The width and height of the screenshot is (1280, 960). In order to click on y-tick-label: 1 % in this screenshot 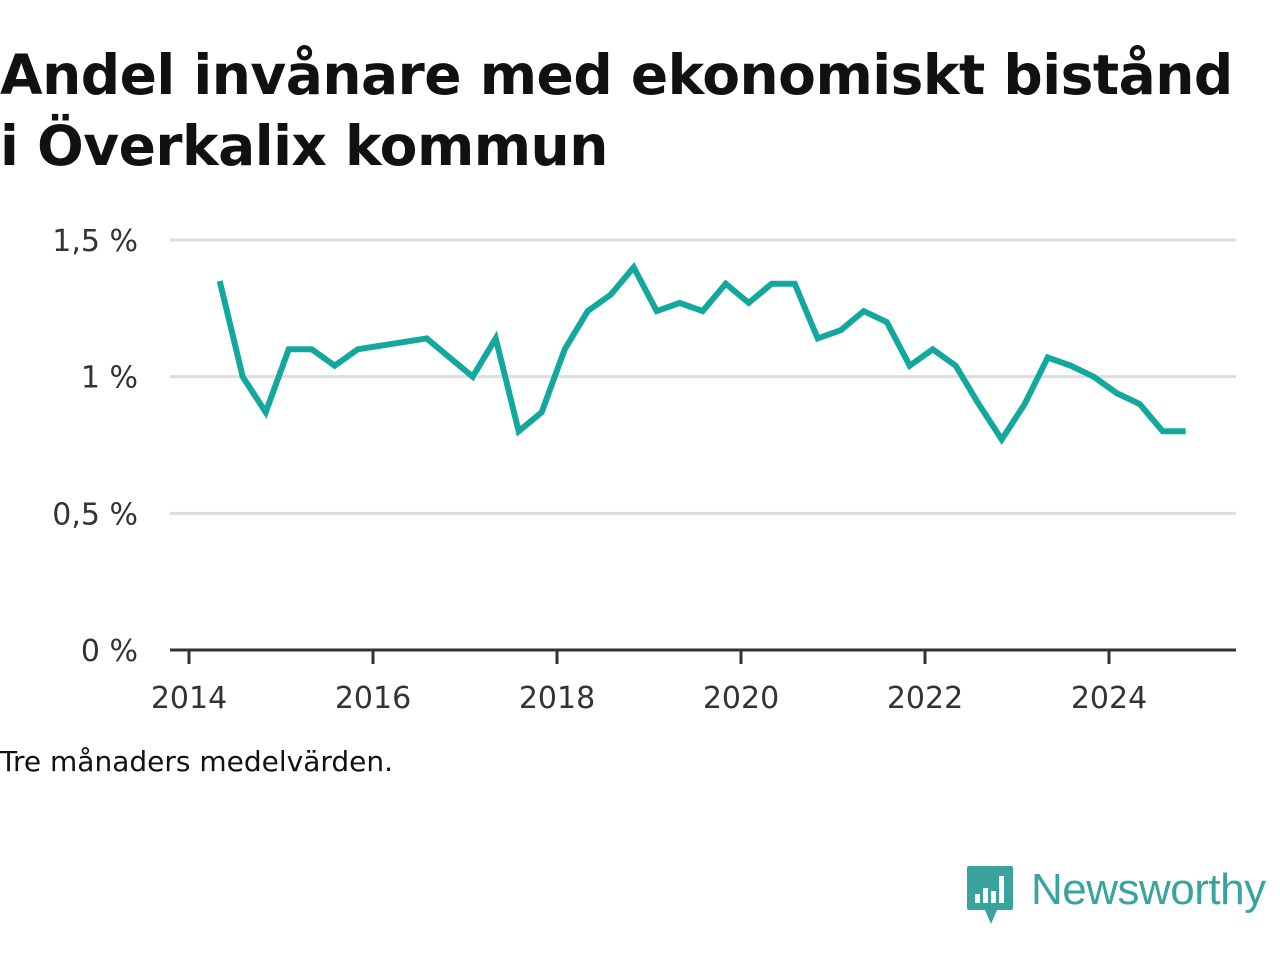, I will do `click(109, 378)`.